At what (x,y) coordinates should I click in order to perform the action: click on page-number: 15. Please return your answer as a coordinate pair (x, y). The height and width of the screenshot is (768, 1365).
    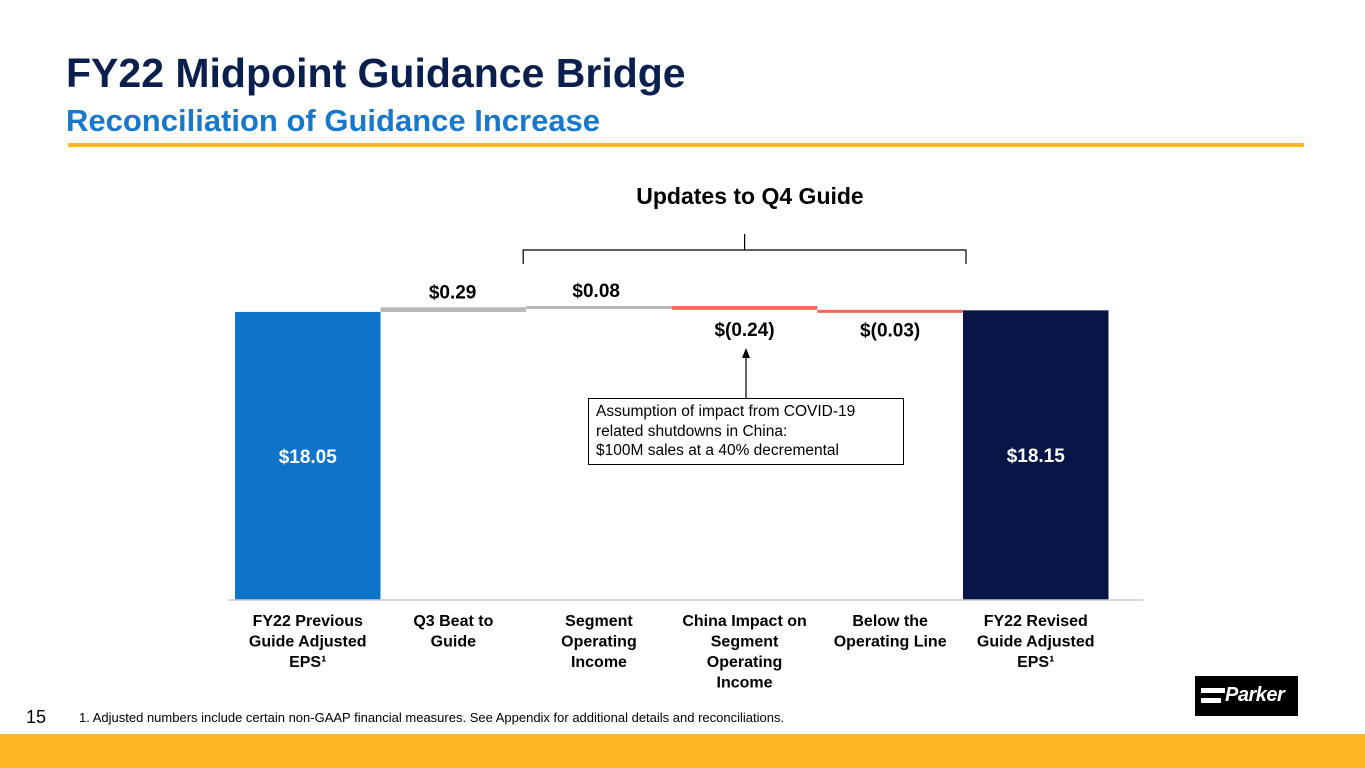
    Looking at the image, I should click on (36, 717).